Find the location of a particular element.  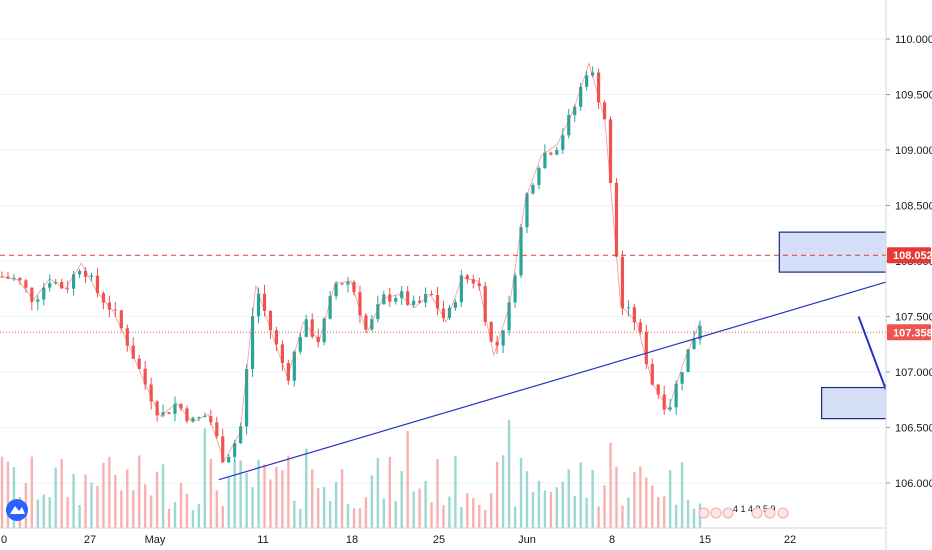

volume-layer is located at coordinates (351, 473).